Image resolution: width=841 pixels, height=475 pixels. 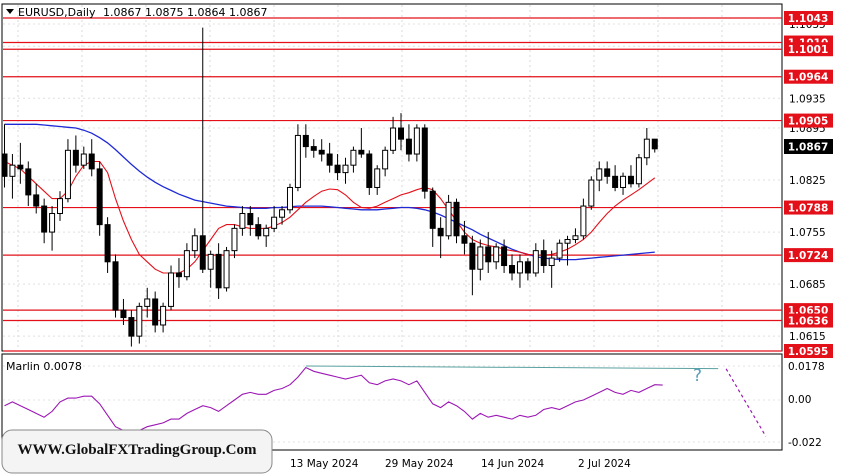 I want to click on level-label: 1.0905, so click(x=808, y=122).